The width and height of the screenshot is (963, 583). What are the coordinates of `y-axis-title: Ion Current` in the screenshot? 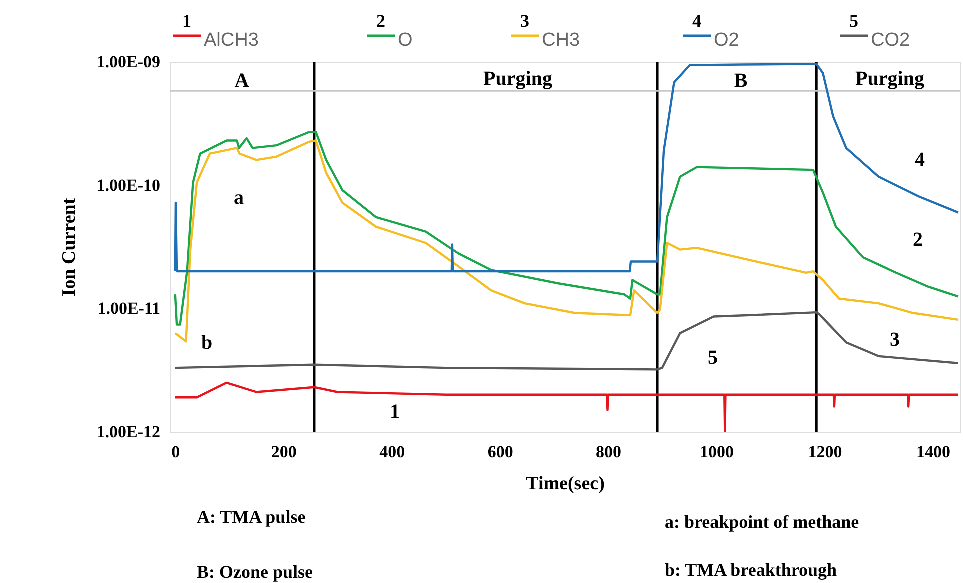 It's located at (69, 247).